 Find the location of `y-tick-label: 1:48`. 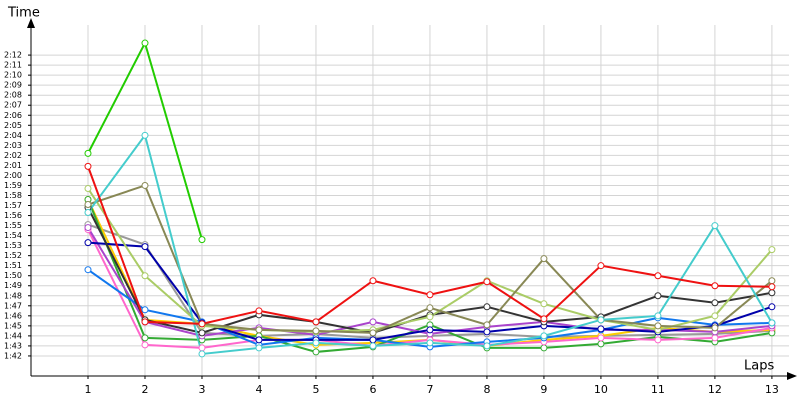

y-tick-label: 1:48 is located at coordinates (13, 295).